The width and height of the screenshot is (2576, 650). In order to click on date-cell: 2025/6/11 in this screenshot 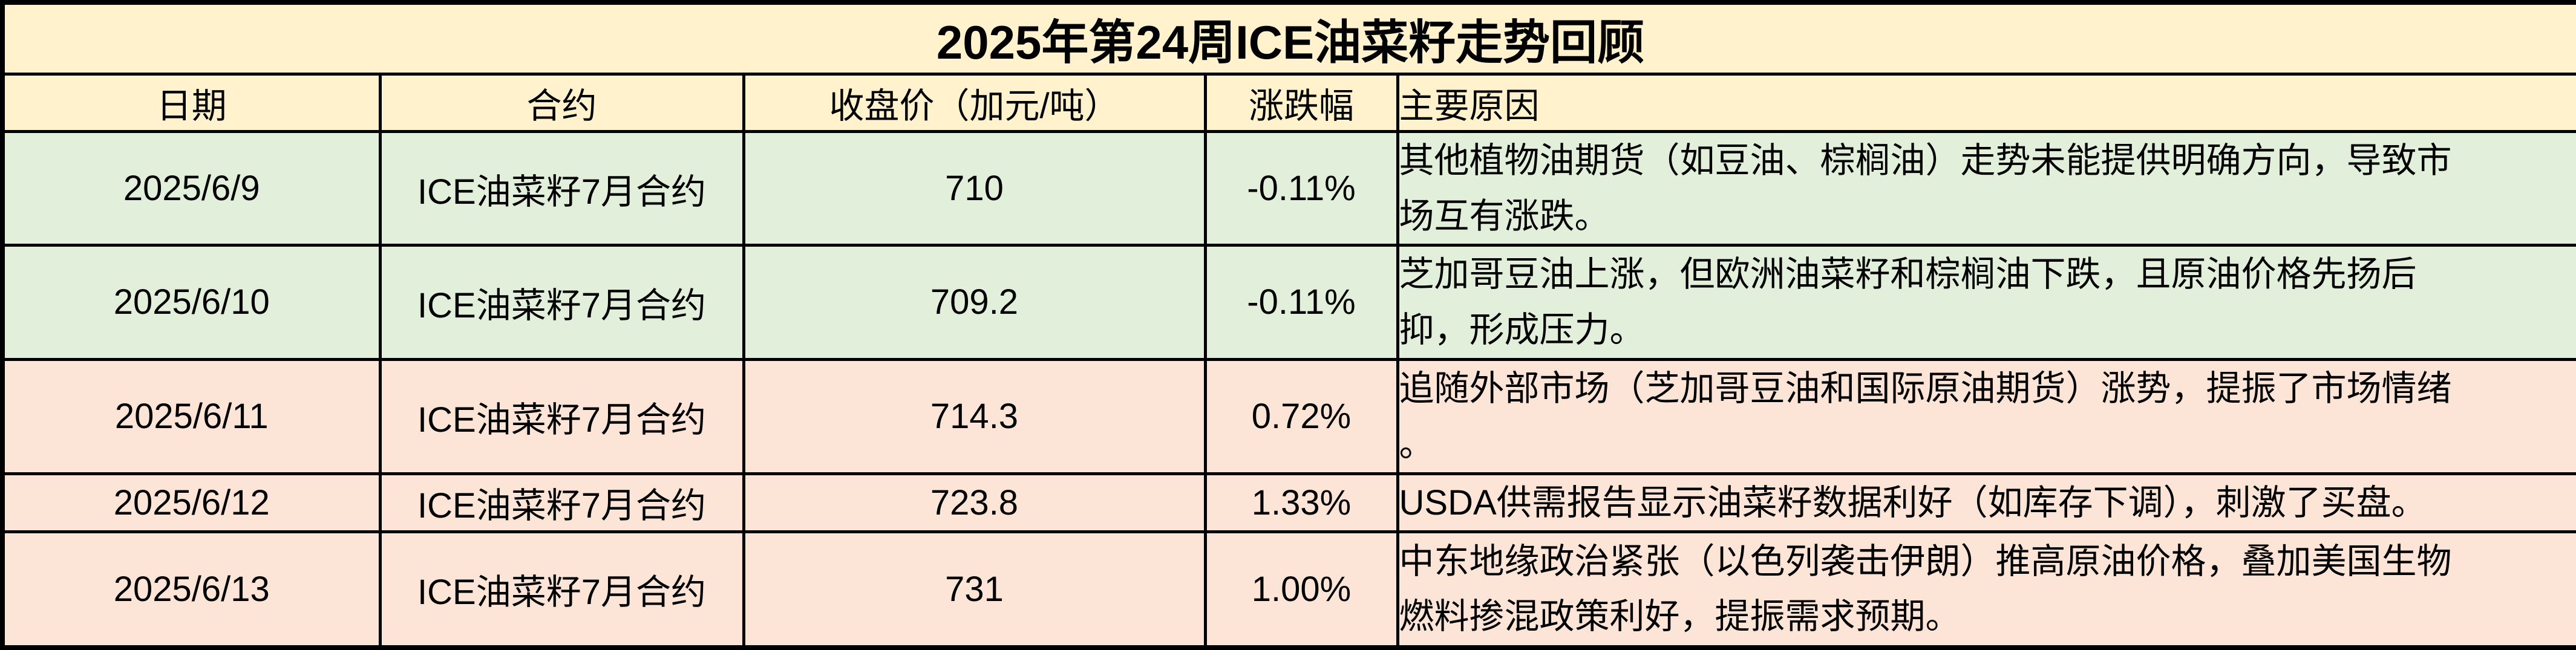, I will do `click(191, 416)`.